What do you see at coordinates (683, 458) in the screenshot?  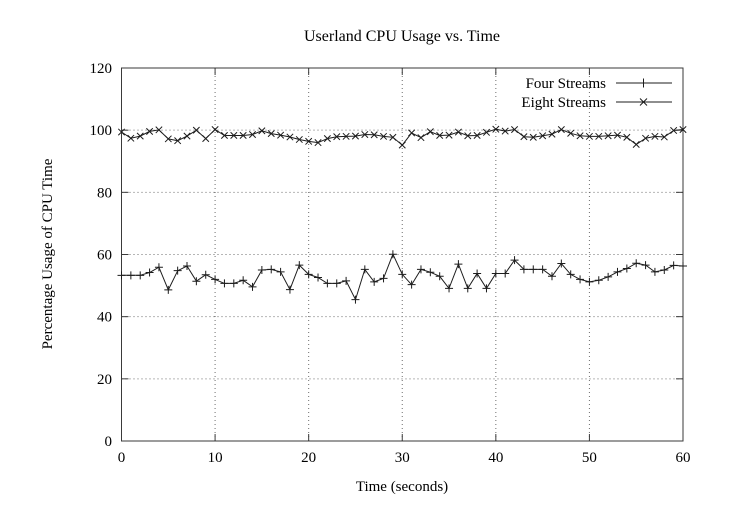 I see `x-tick-label: 60` at bounding box center [683, 458].